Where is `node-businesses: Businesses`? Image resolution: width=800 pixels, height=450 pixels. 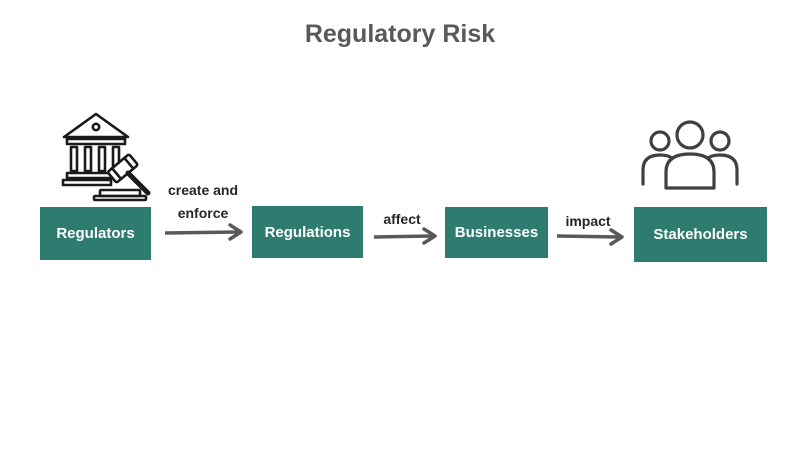 node-businesses: Businesses is located at coordinates (496, 232).